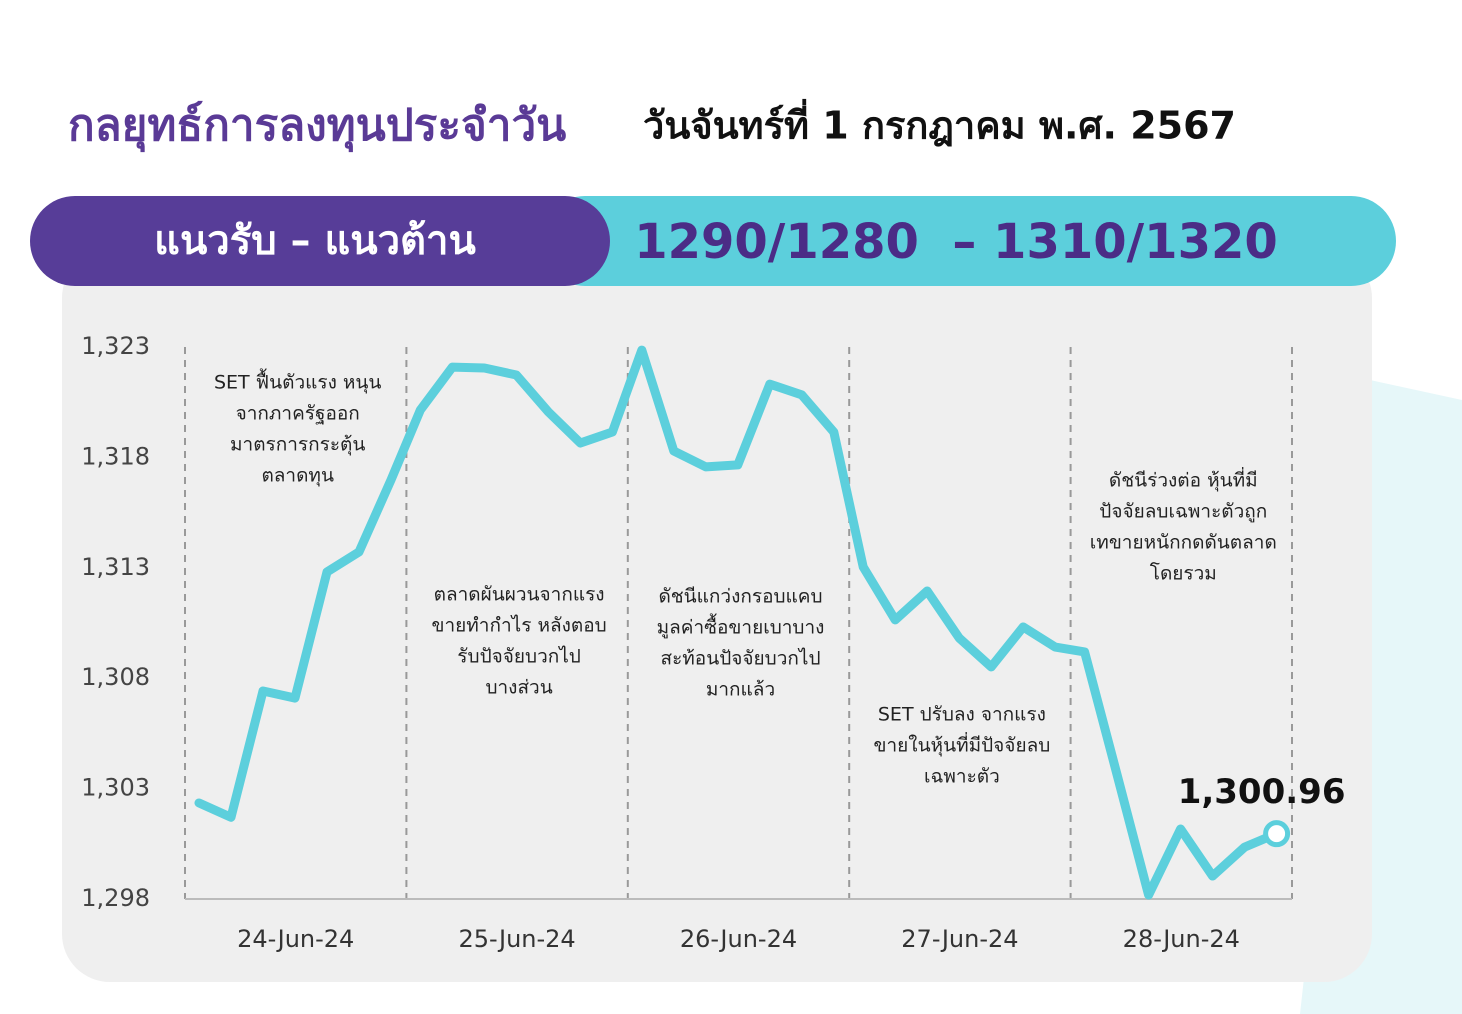 This screenshot has height=1014, width=1462. What do you see at coordinates (295, 939) in the screenshot?
I see `x-tick-label: 24-Jun-24` at bounding box center [295, 939].